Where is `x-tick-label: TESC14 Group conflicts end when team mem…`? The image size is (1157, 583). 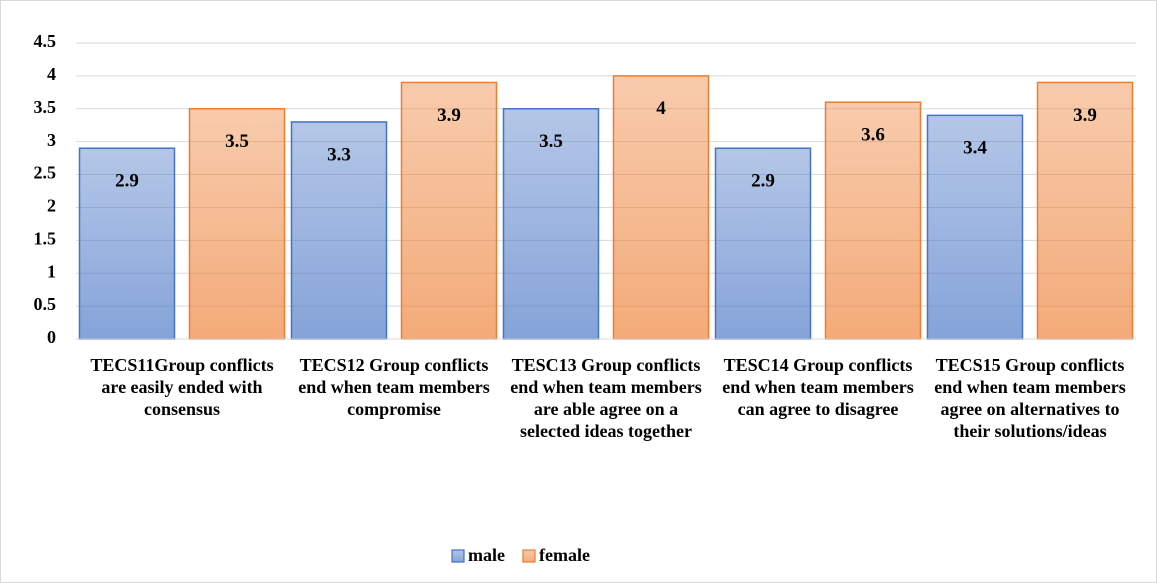 x-tick-label: TESC14 Group conflicts end when team mem… is located at coordinates (818, 387).